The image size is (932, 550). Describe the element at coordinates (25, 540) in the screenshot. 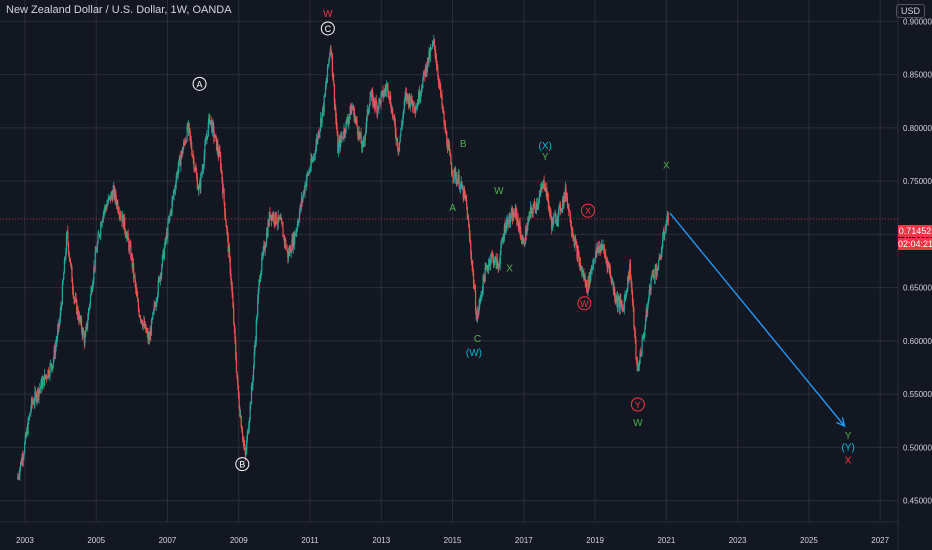

I see `x-tick-label: 2003` at that location.